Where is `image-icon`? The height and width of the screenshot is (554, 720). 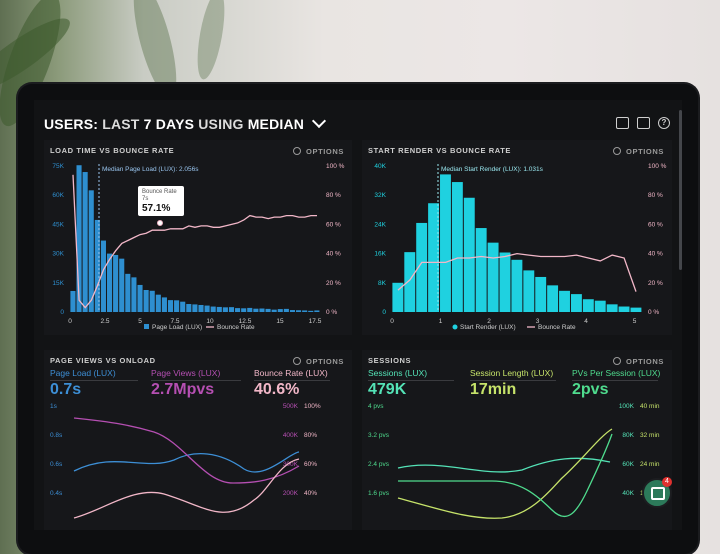 image-icon is located at coordinates (643, 123).